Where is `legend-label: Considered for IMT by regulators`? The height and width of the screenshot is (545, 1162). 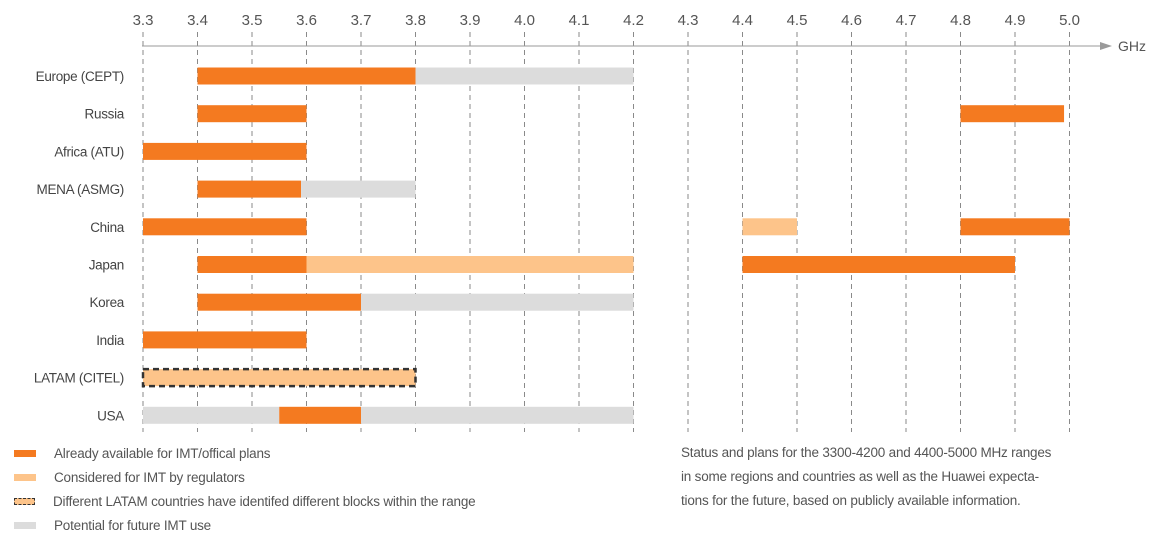 legend-label: Considered for IMT by regulators is located at coordinates (149, 477).